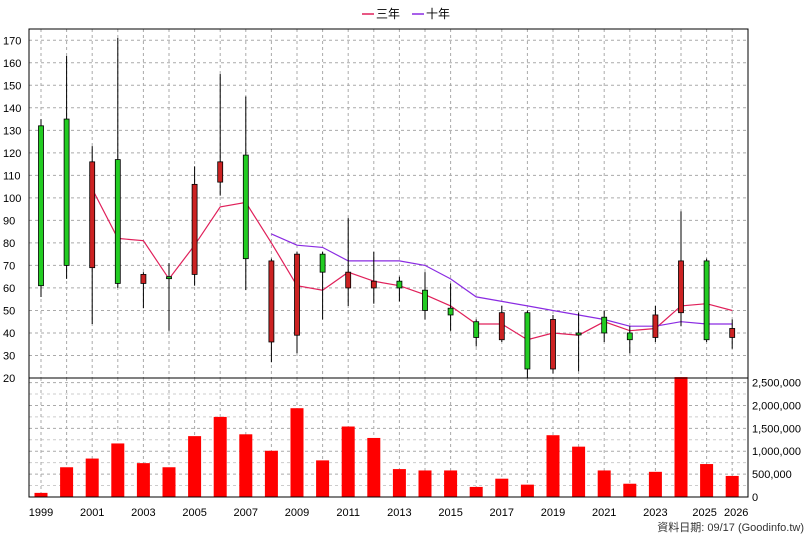 This screenshot has height=540, width=808. What do you see at coordinates (553, 513) in the screenshot?
I see `year-tick-label: 2019` at bounding box center [553, 513].